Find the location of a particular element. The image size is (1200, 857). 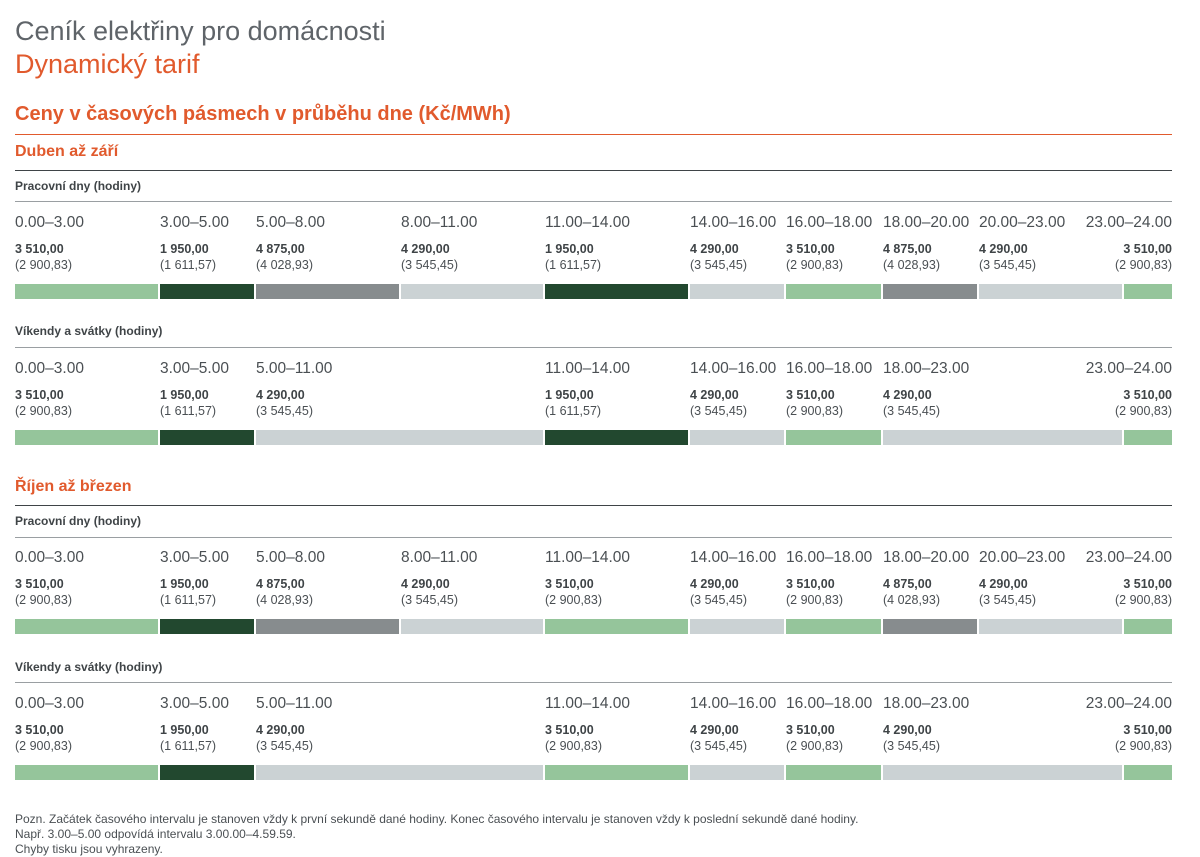

time-band-range: 16.00–18.00 is located at coordinates (829, 557).